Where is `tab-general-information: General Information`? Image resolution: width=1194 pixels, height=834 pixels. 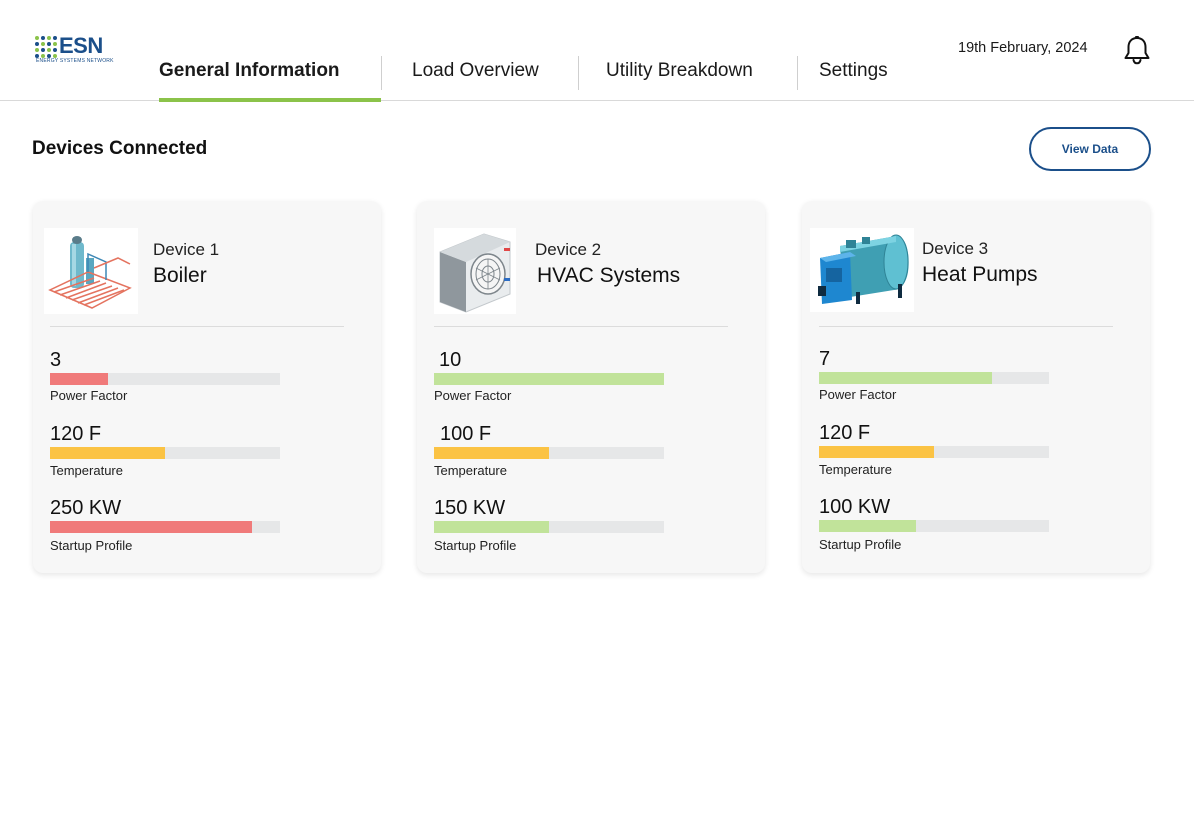
tab-general-information: General Information is located at coordinates (270, 79).